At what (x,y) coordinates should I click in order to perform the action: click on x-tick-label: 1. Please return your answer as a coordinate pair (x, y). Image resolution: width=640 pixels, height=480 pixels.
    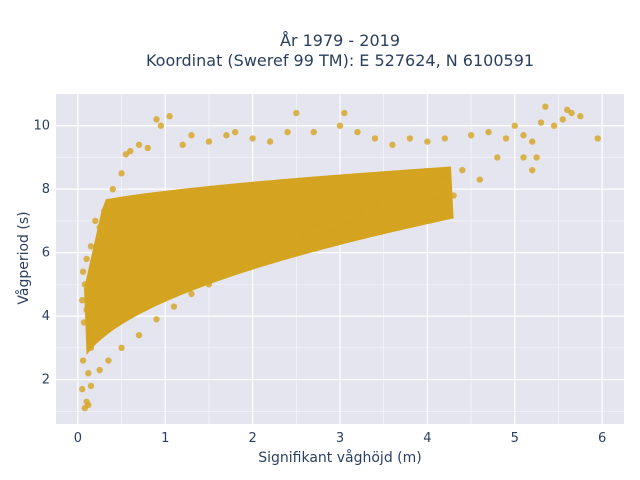
    Looking at the image, I should click on (165, 438).